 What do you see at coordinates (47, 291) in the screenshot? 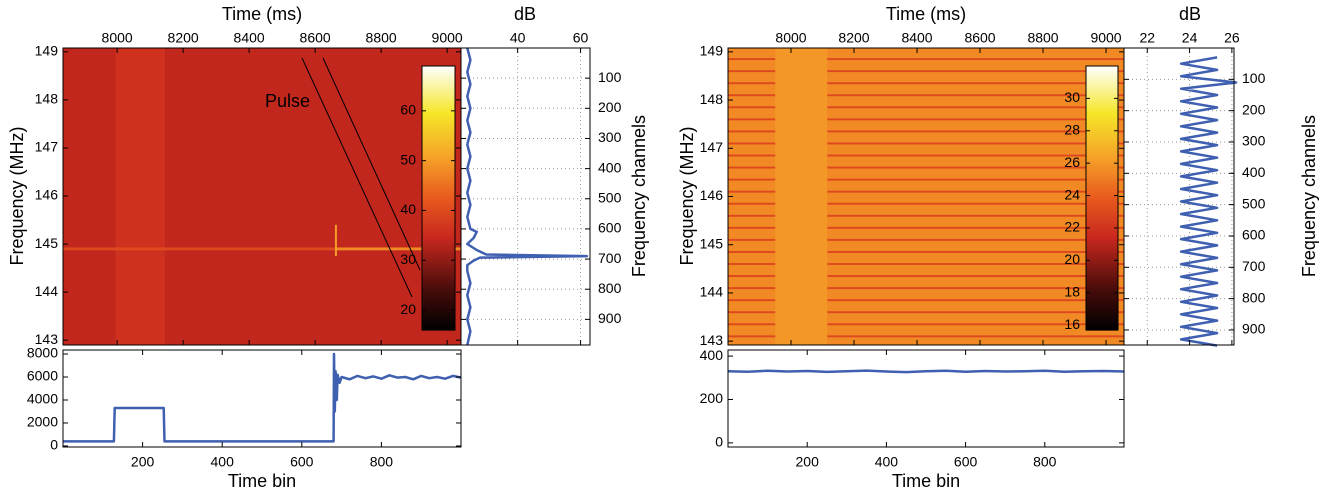
I see `y-tick-label: 144` at bounding box center [47, 291].